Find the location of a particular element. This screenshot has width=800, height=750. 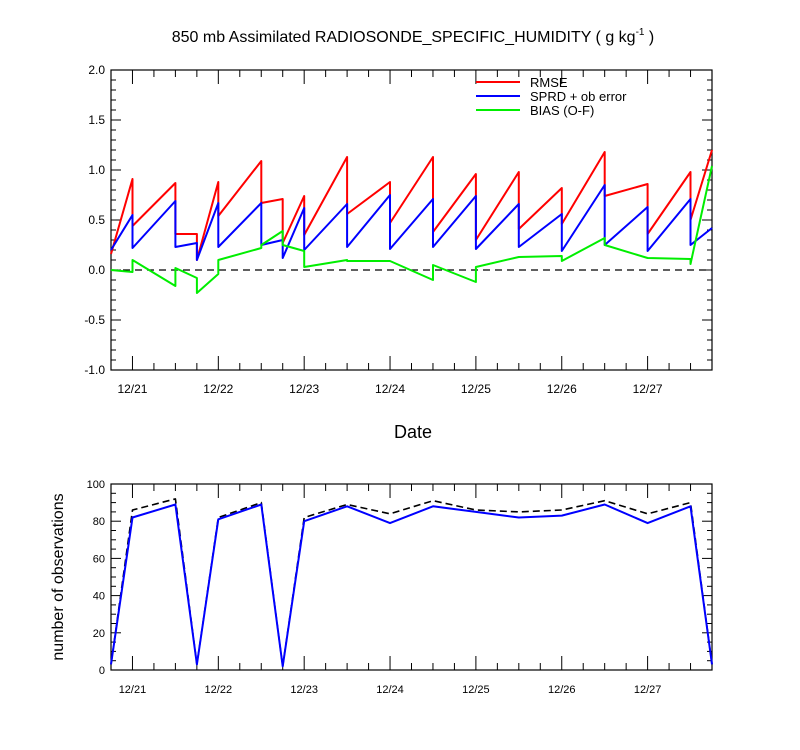

y-tick-label: 100 is located at coordinates (96, 485).